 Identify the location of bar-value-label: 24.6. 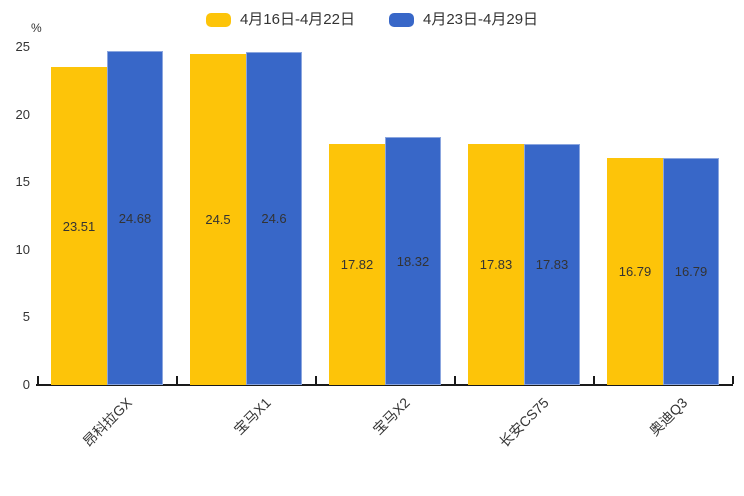
(274, 219).